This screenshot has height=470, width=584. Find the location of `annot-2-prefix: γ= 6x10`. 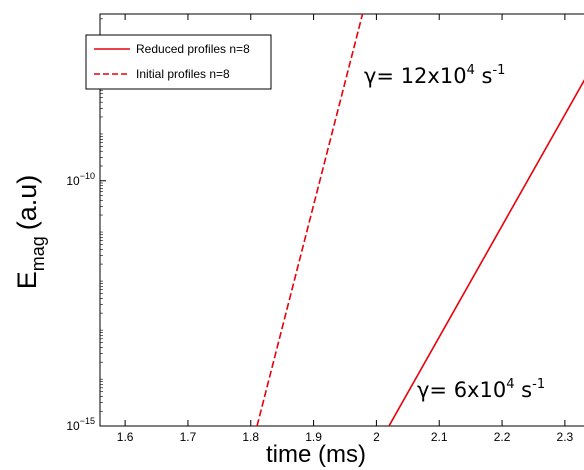

annot-2-prefix: γ= 6x10 is located at coordinates (461, 390).